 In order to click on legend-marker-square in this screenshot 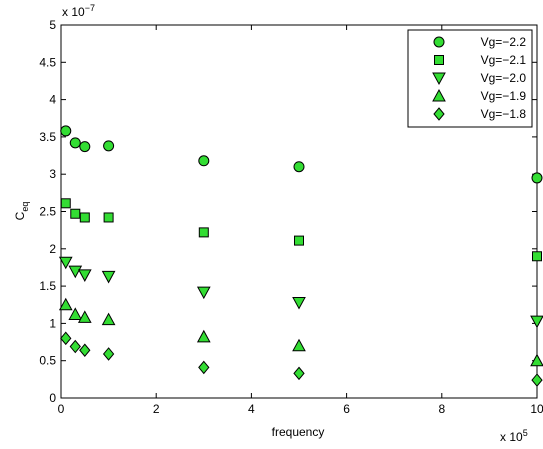, I will do `click(439, 60)`.